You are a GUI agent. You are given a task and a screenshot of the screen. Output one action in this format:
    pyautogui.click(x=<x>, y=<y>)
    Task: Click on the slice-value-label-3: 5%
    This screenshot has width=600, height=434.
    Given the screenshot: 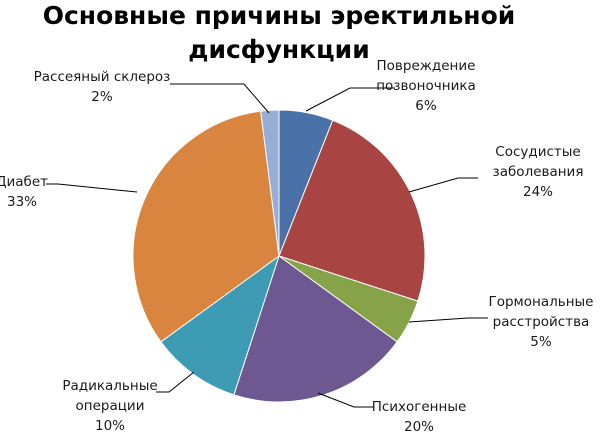 What is the action you would take?
    pyautogui.click(x=541, y=342)
    